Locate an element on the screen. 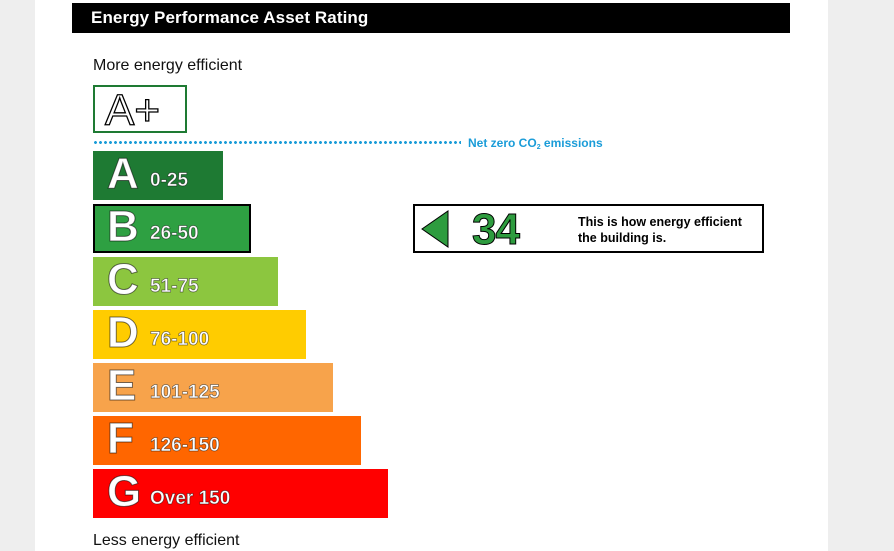 This screenshot has width=894, height=551. rating-arrow-icon is located at coordinates (435, 229).